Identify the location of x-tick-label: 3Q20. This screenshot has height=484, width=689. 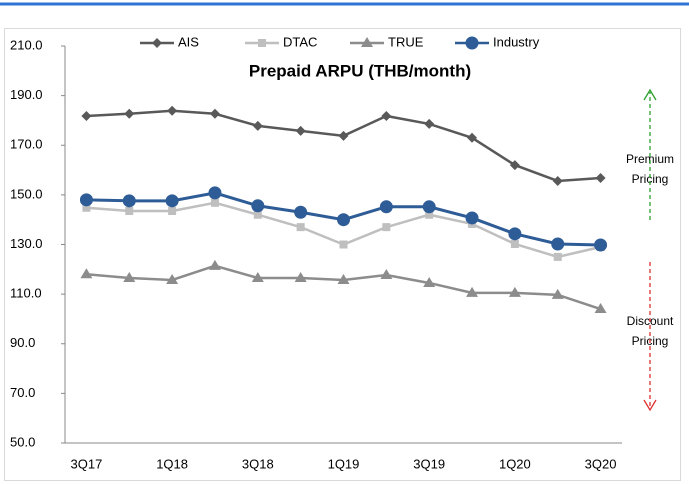
(601, 463).